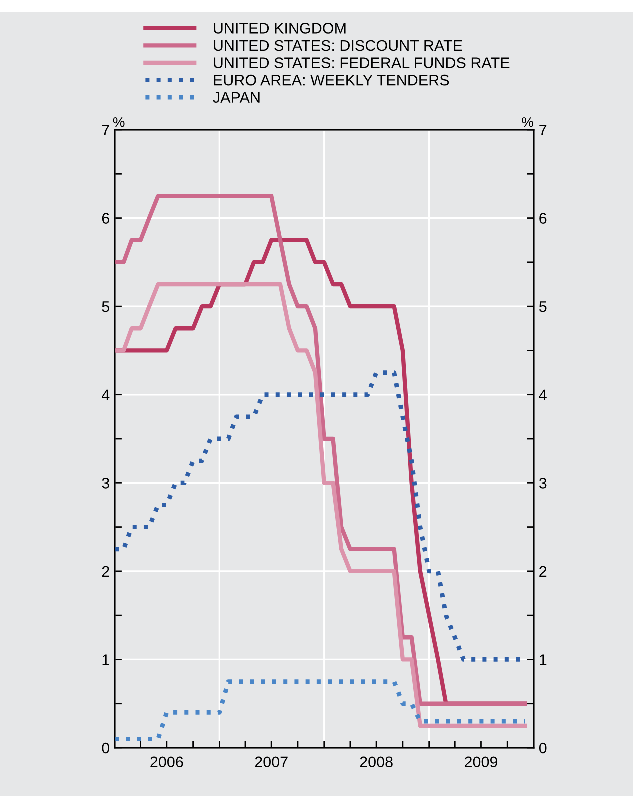 Image resolution: width=633 pixels, height=796 pixels. Describe the element at coordinates (280, 28) in the screenshot. I see `legend-label: UNITED KINGDOM` at that location.